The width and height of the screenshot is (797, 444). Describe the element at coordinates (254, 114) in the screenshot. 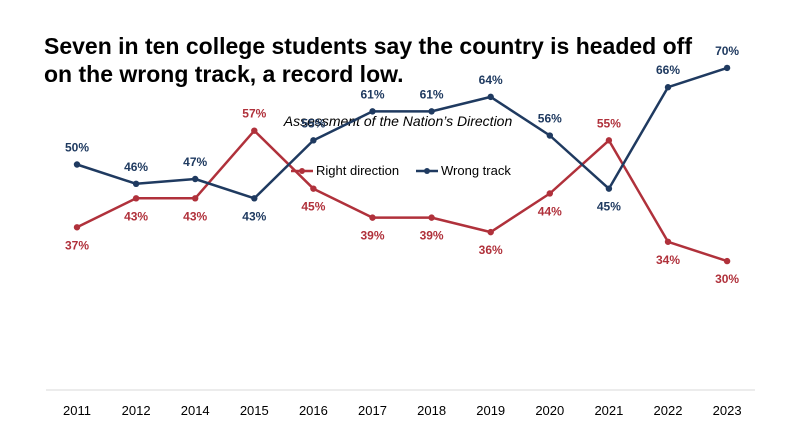

I see `data-label-right-direction-2015: 57%` at that location.